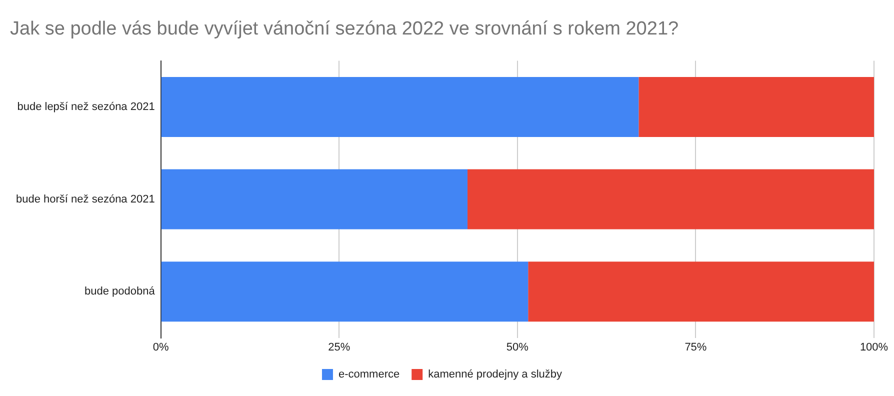 This screenshot has width=894, height=396. Describe the element at coordinates (874, 347) in the screenshot. I see `x-tick-label: 100%` at that location.